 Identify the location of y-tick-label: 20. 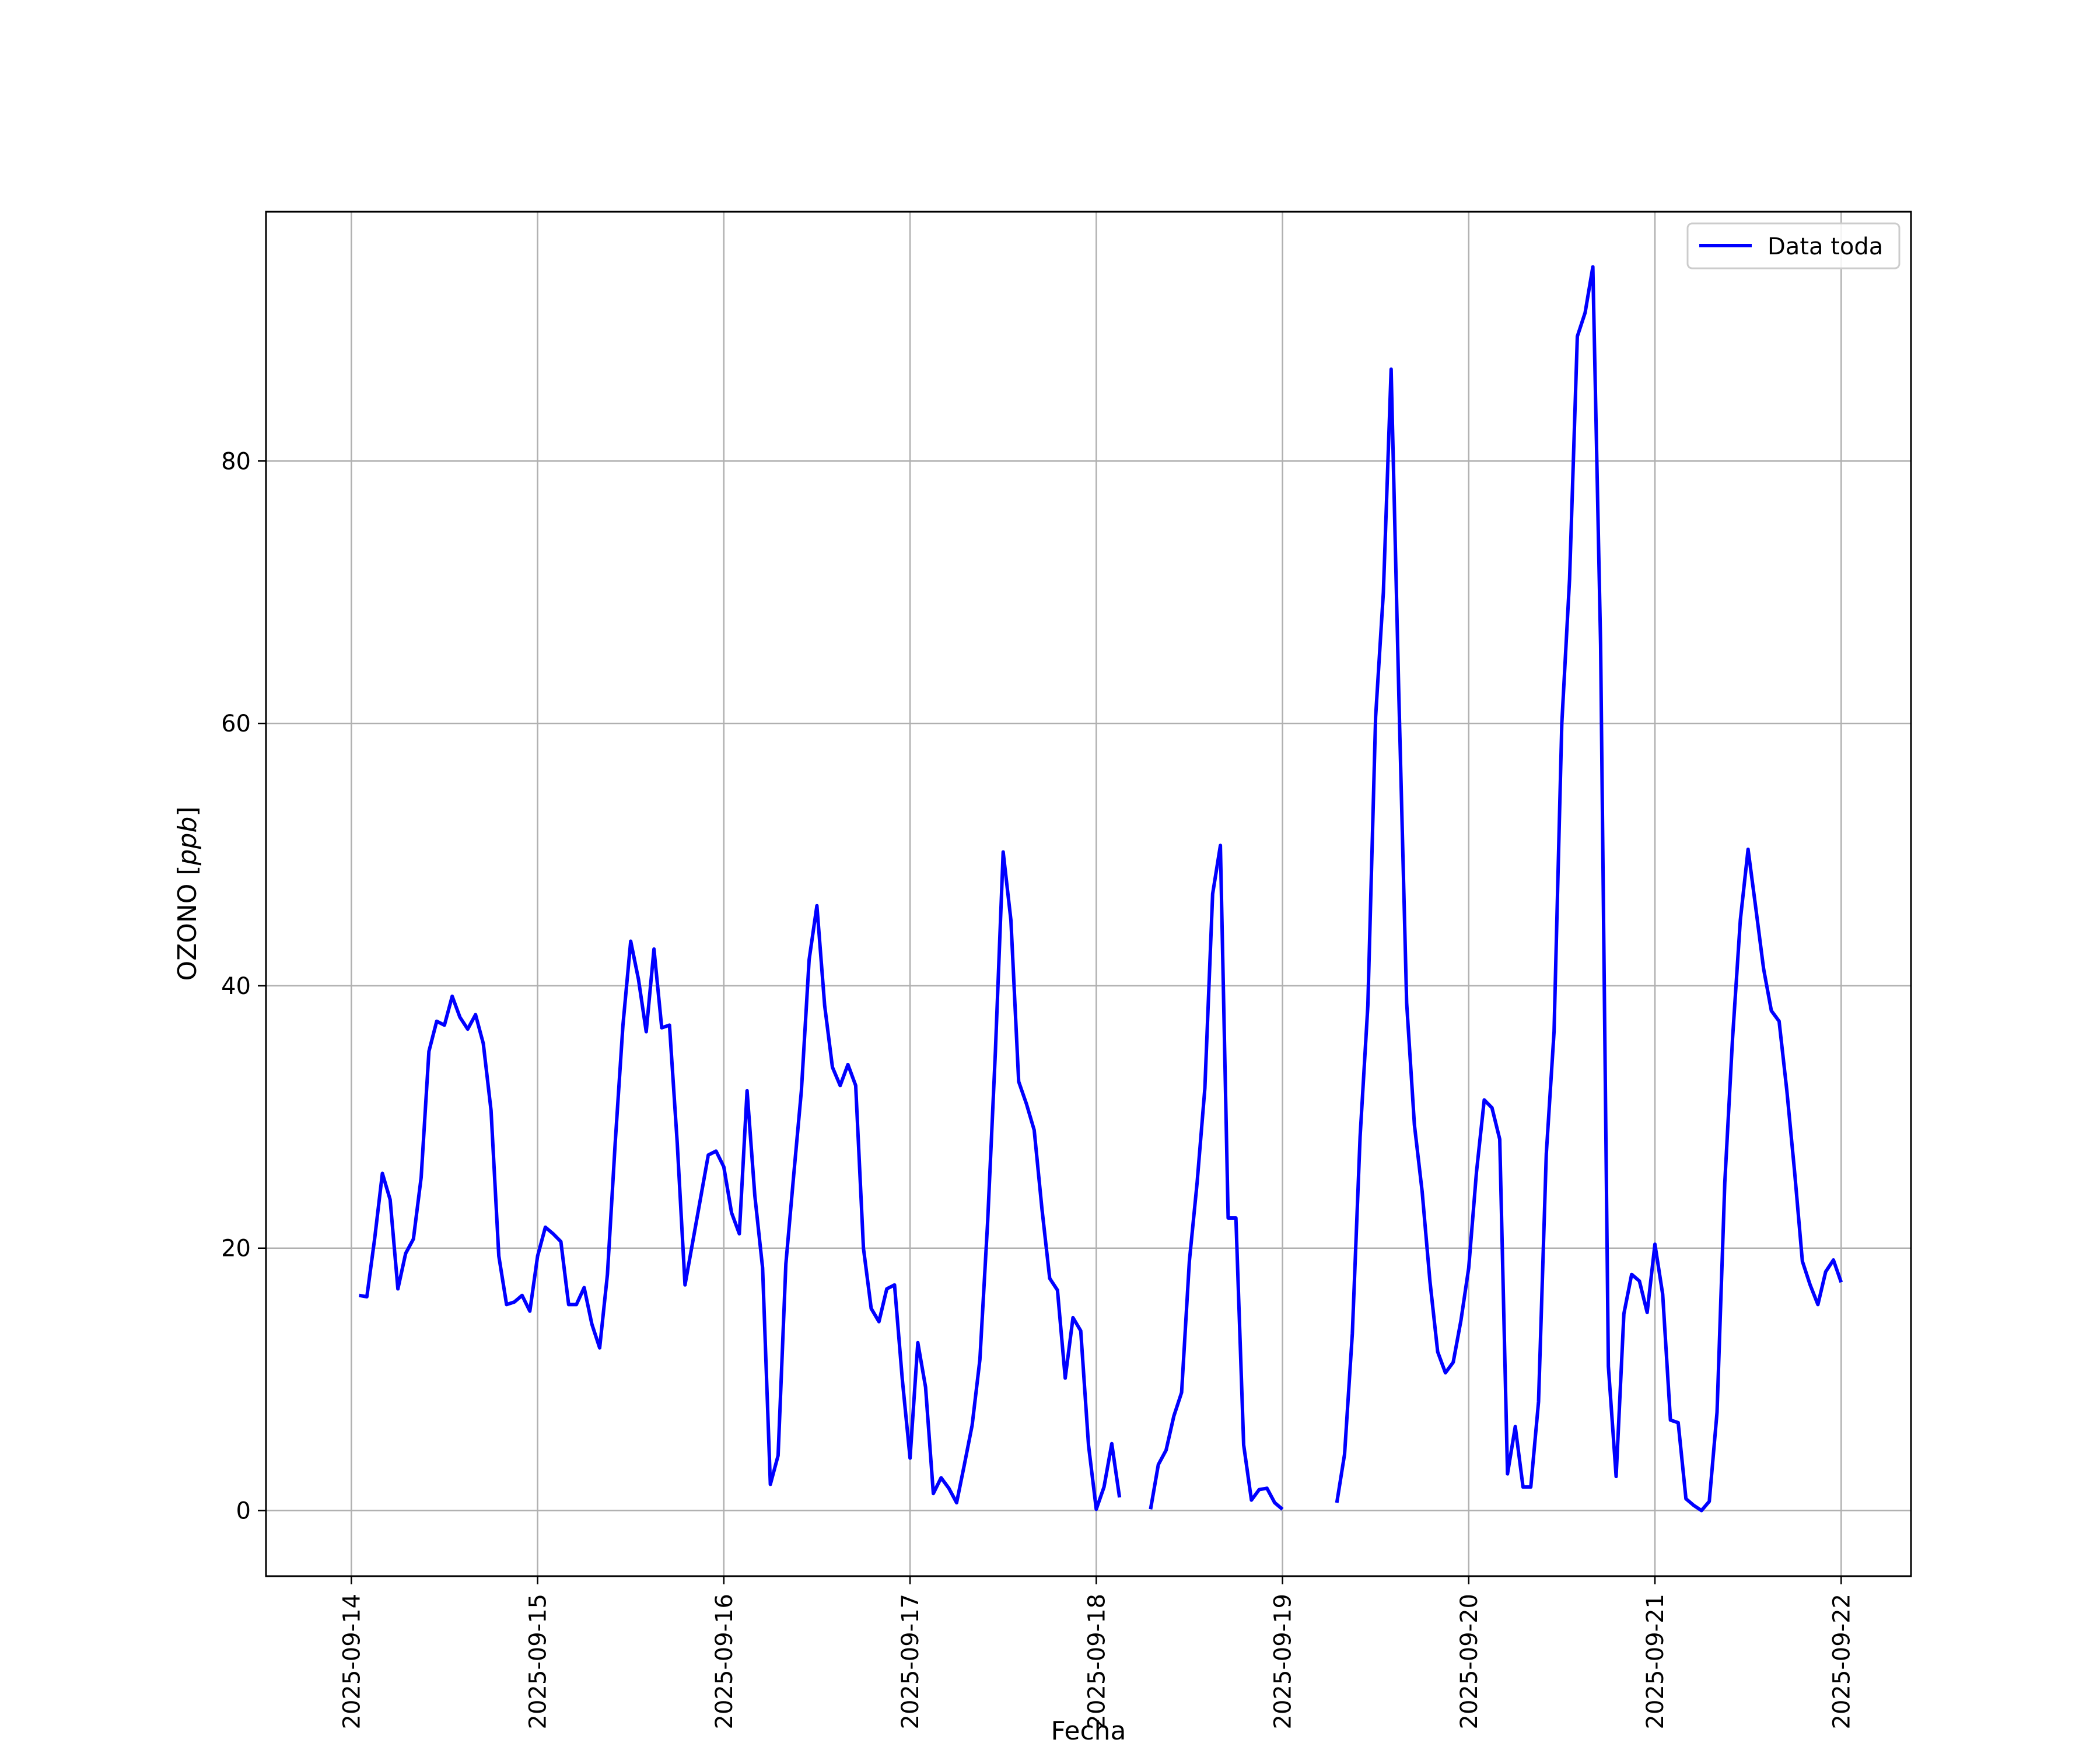
(236, 1249).